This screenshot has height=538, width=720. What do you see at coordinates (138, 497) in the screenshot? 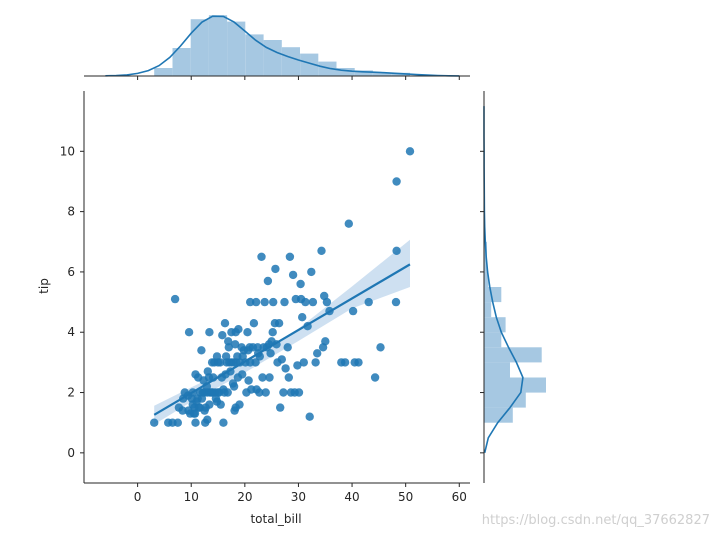
I see `x-tick-label: 0` at bounding box center [138, 497].